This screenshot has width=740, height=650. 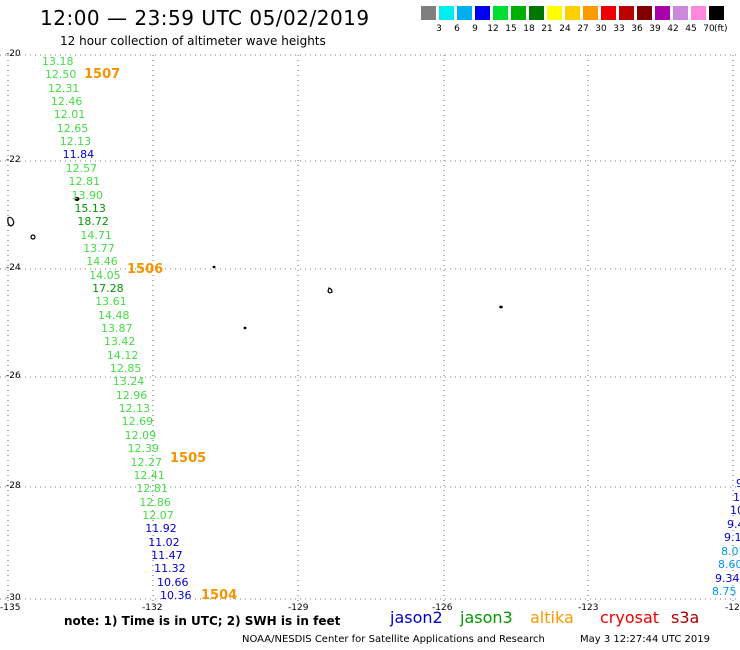 I want to click on colorbar-label: 15, so click(x=511, y=29).